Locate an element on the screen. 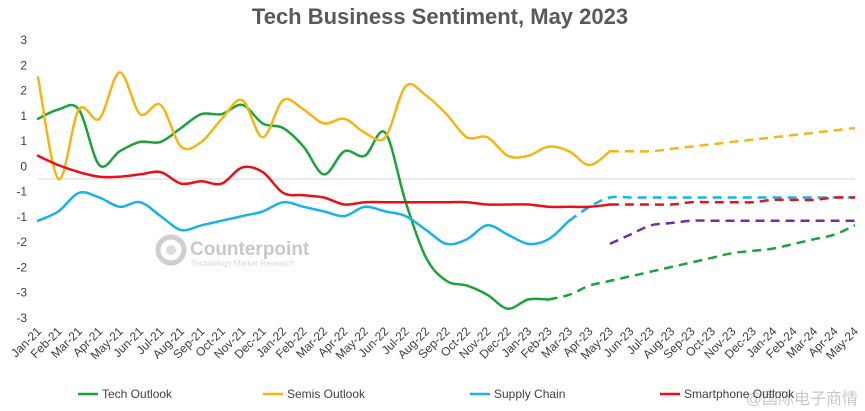 The image size is (865, 411). legend-label-tech-outlook: Tech Outlook is located at coordinates (137, 394).